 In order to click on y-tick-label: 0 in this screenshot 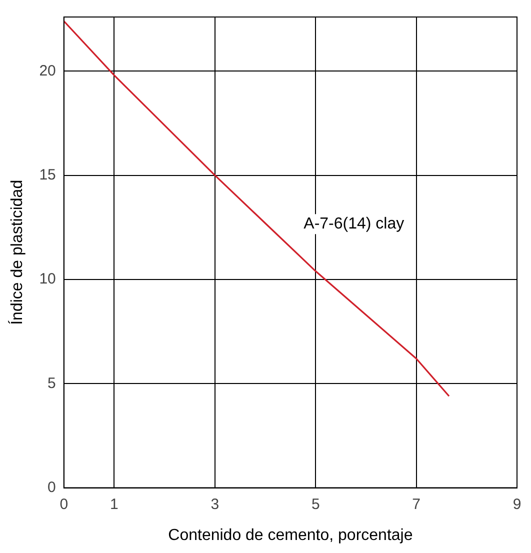, I will do `click(52, 487)`.